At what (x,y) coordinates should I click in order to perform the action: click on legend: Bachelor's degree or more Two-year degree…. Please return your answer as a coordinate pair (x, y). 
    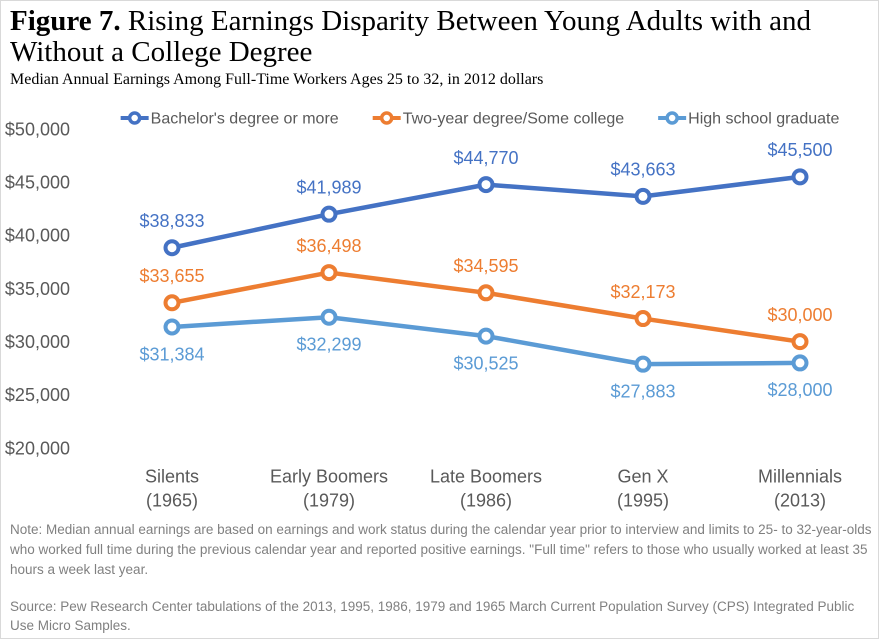
    Looking at the image, I should click on (479, 119).